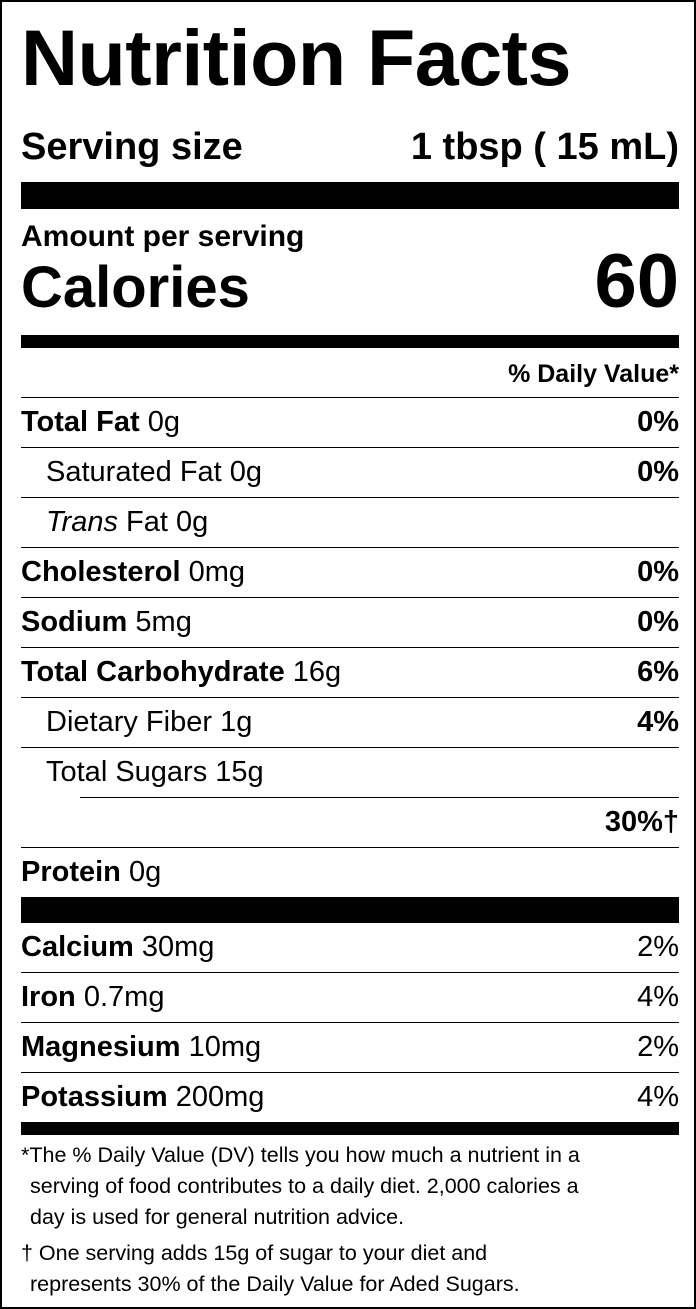 Image resolution: width=696 pixels, height=1309 pixels. What do you see at coordinates (350, 1097) in the screenshot?
I see `mineral-row: Potassium 200mg 4%` at bounding box center [350, 1097].